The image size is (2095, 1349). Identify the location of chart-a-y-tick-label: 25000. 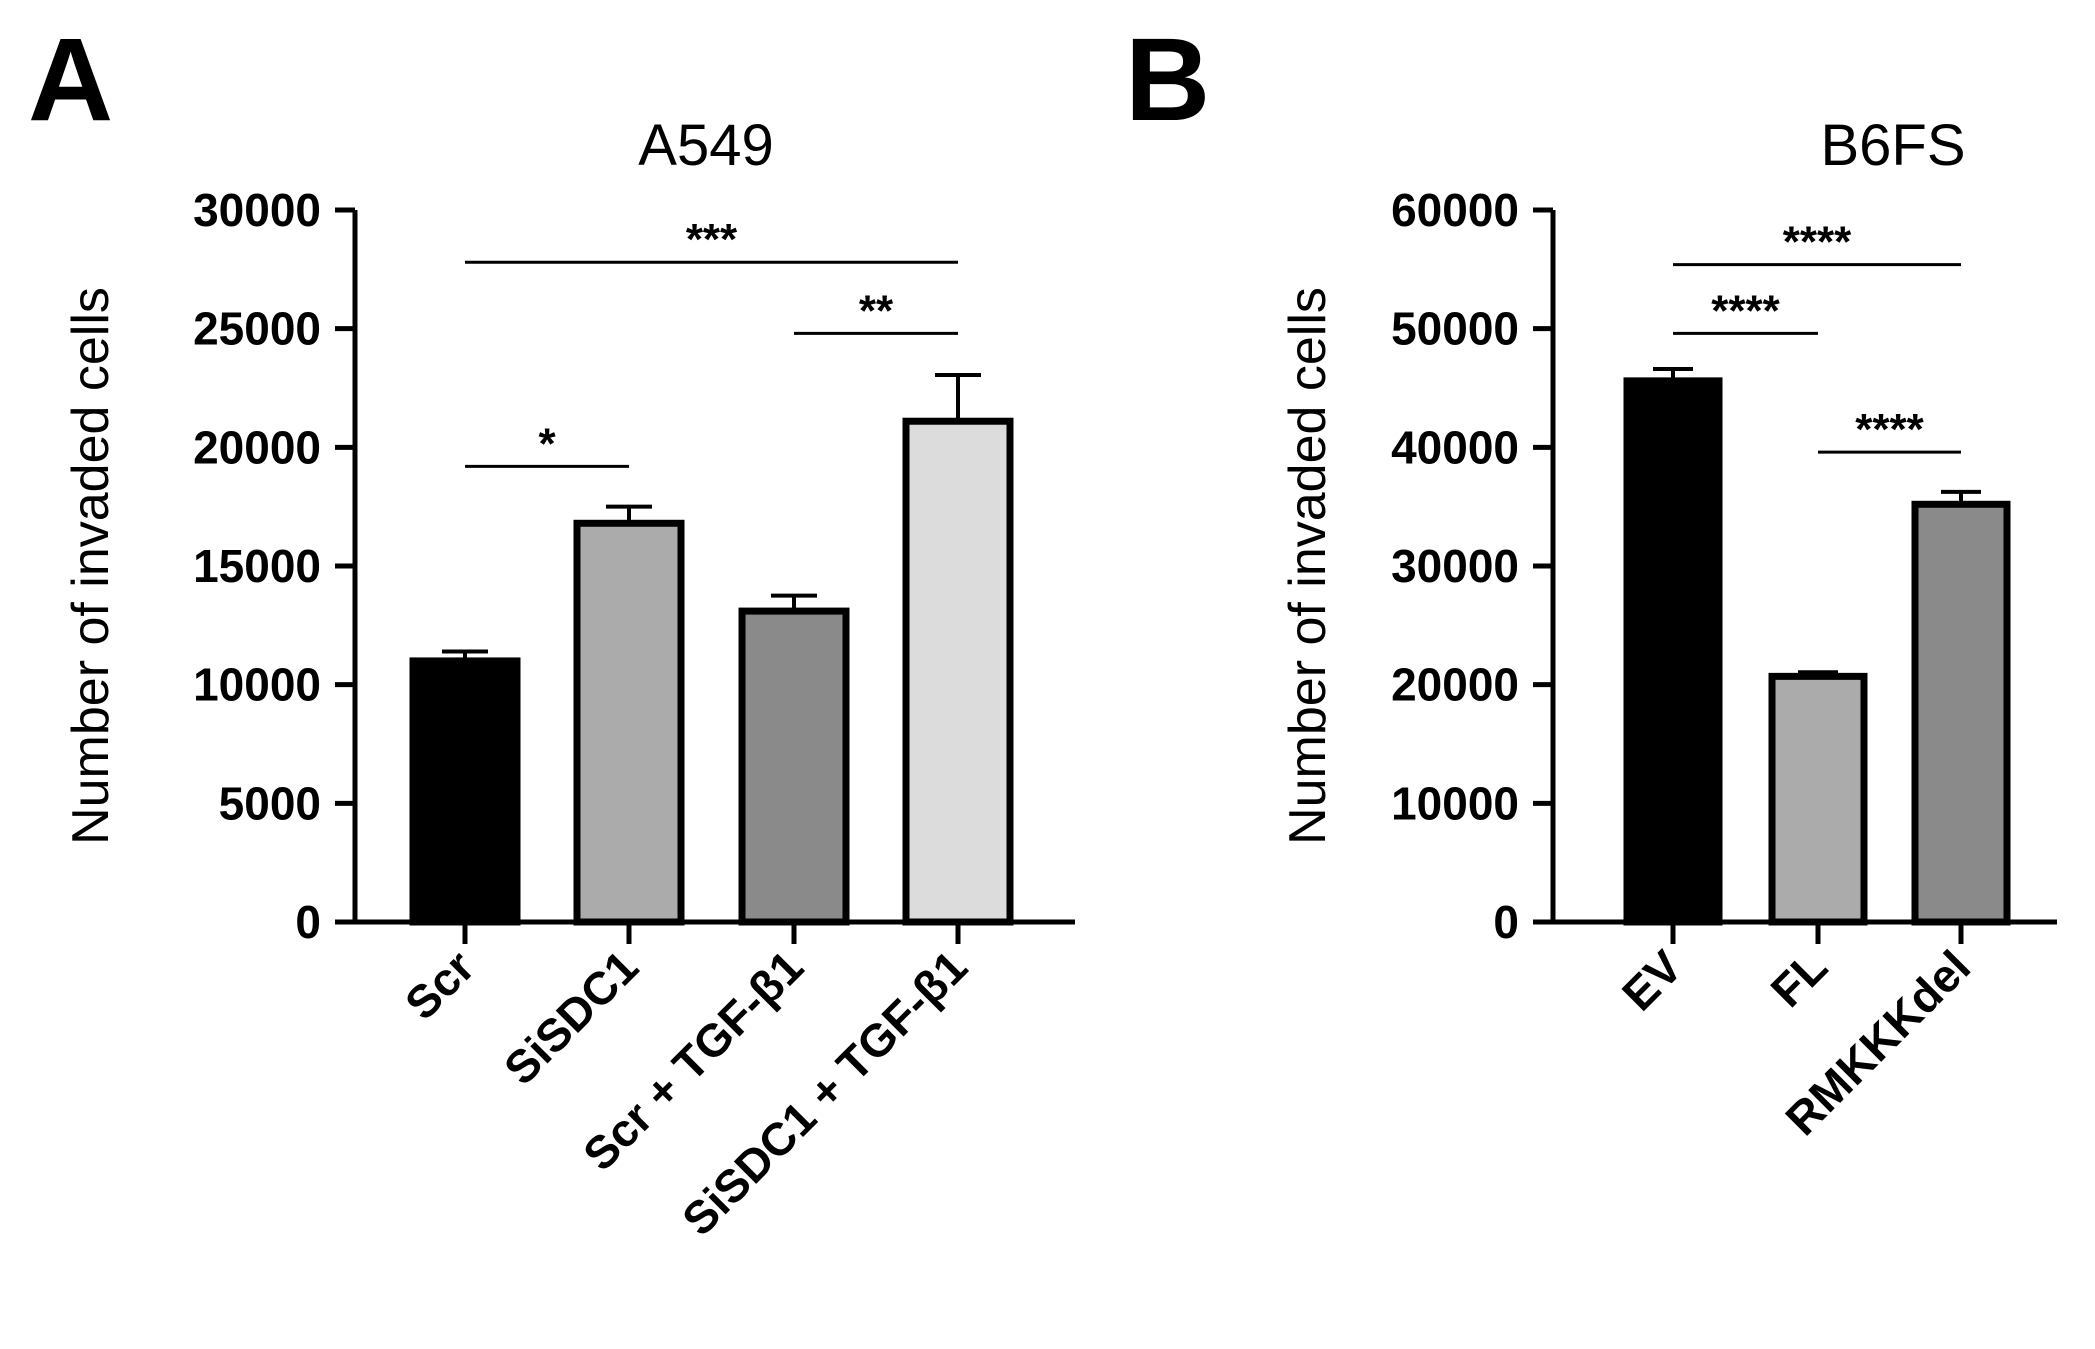
(257, 329).